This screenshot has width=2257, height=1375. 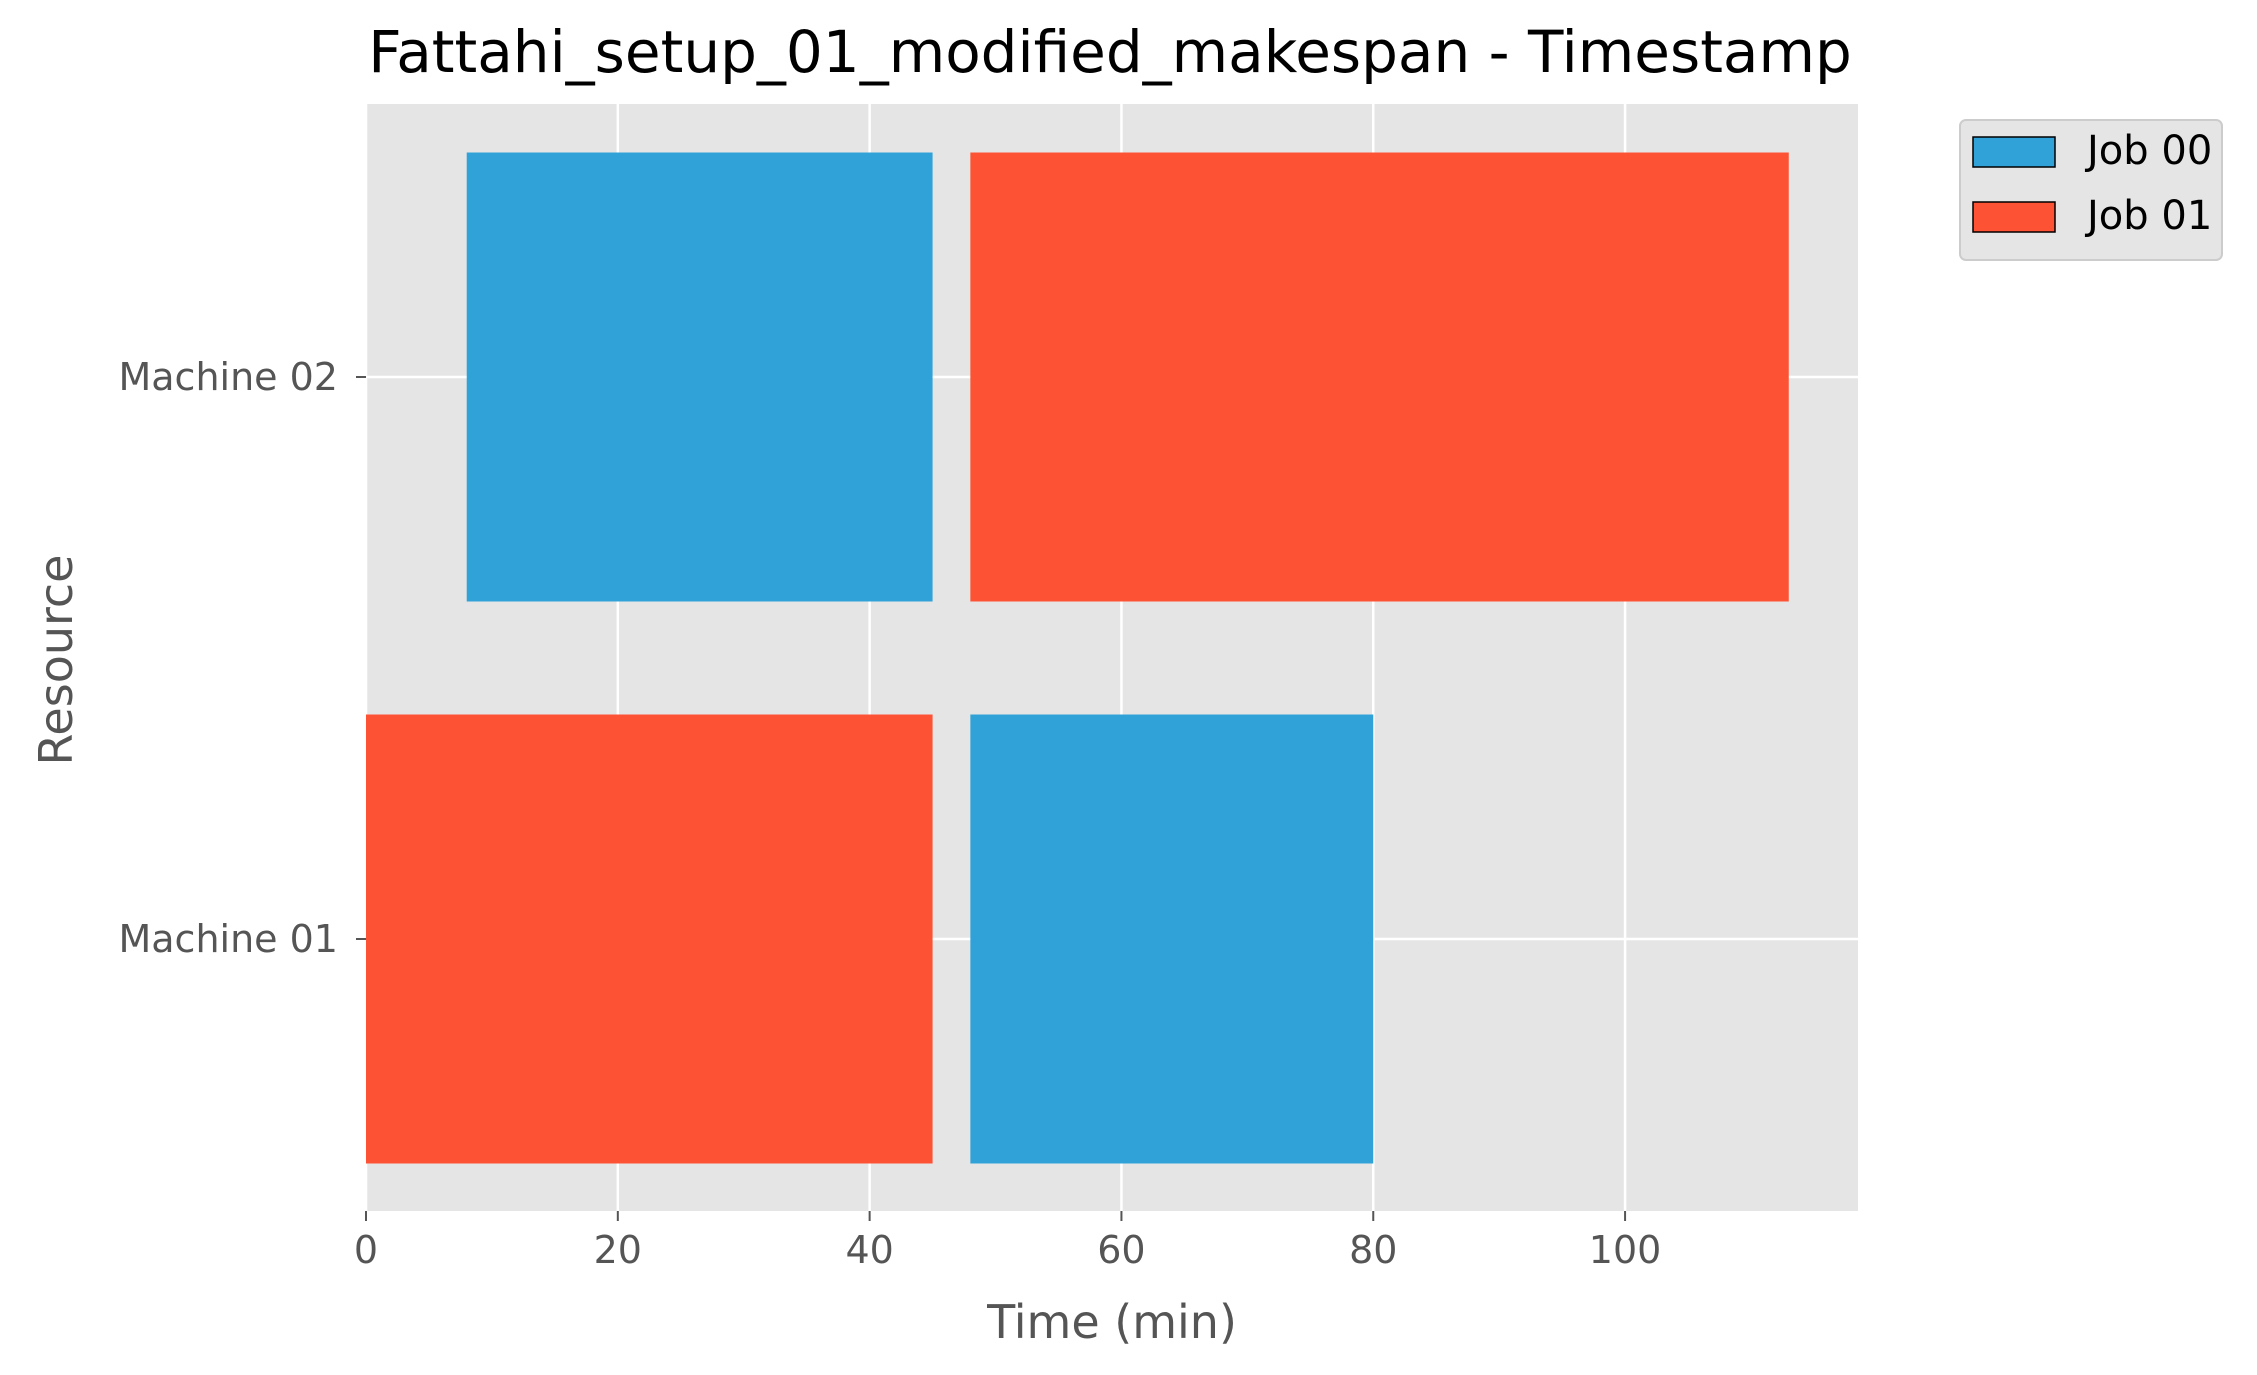 I want to click on y-axis-label: Resource, so click(x=56, y=660).